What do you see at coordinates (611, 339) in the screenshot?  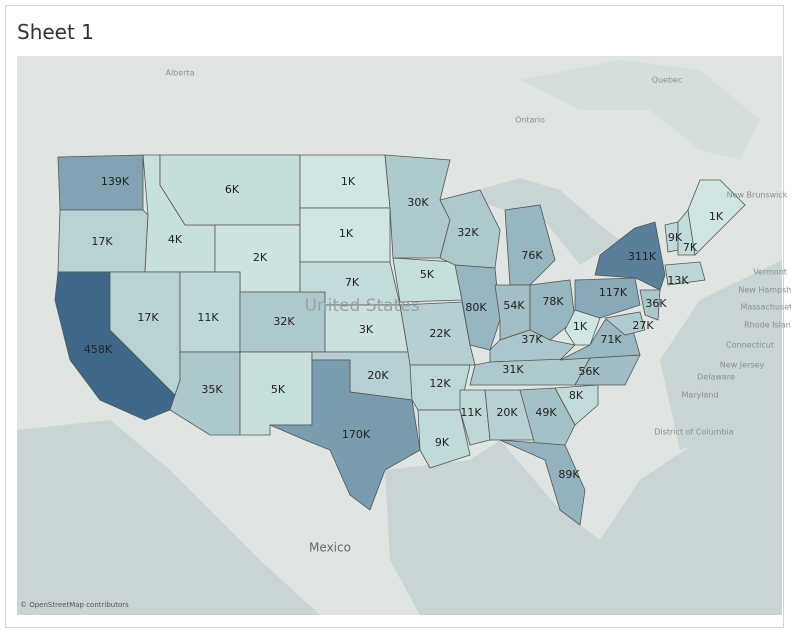 I see `state-value-label: 71K` at bounding box center [611, 339].